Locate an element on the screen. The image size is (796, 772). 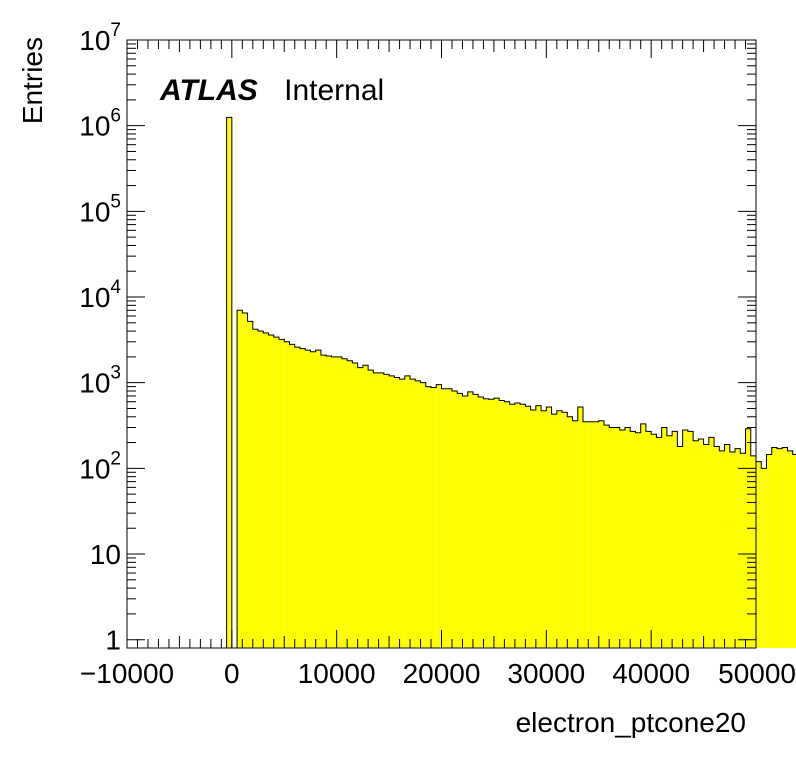
x-tick-label: −10000 is located at coordinates (127, 673).